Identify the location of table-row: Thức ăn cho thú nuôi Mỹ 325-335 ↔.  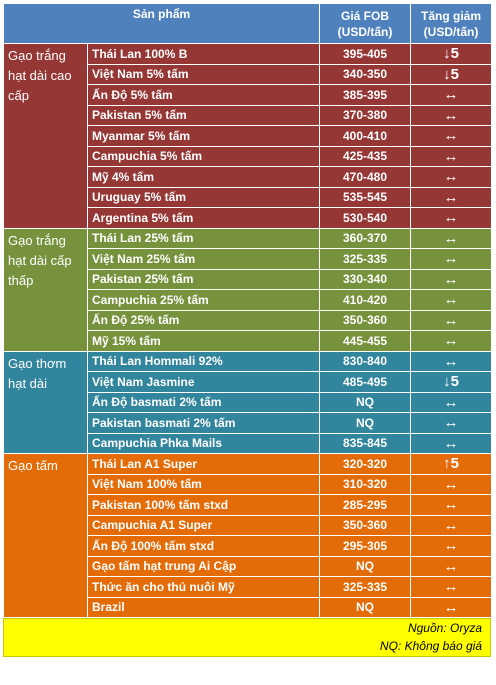
(248, 587).